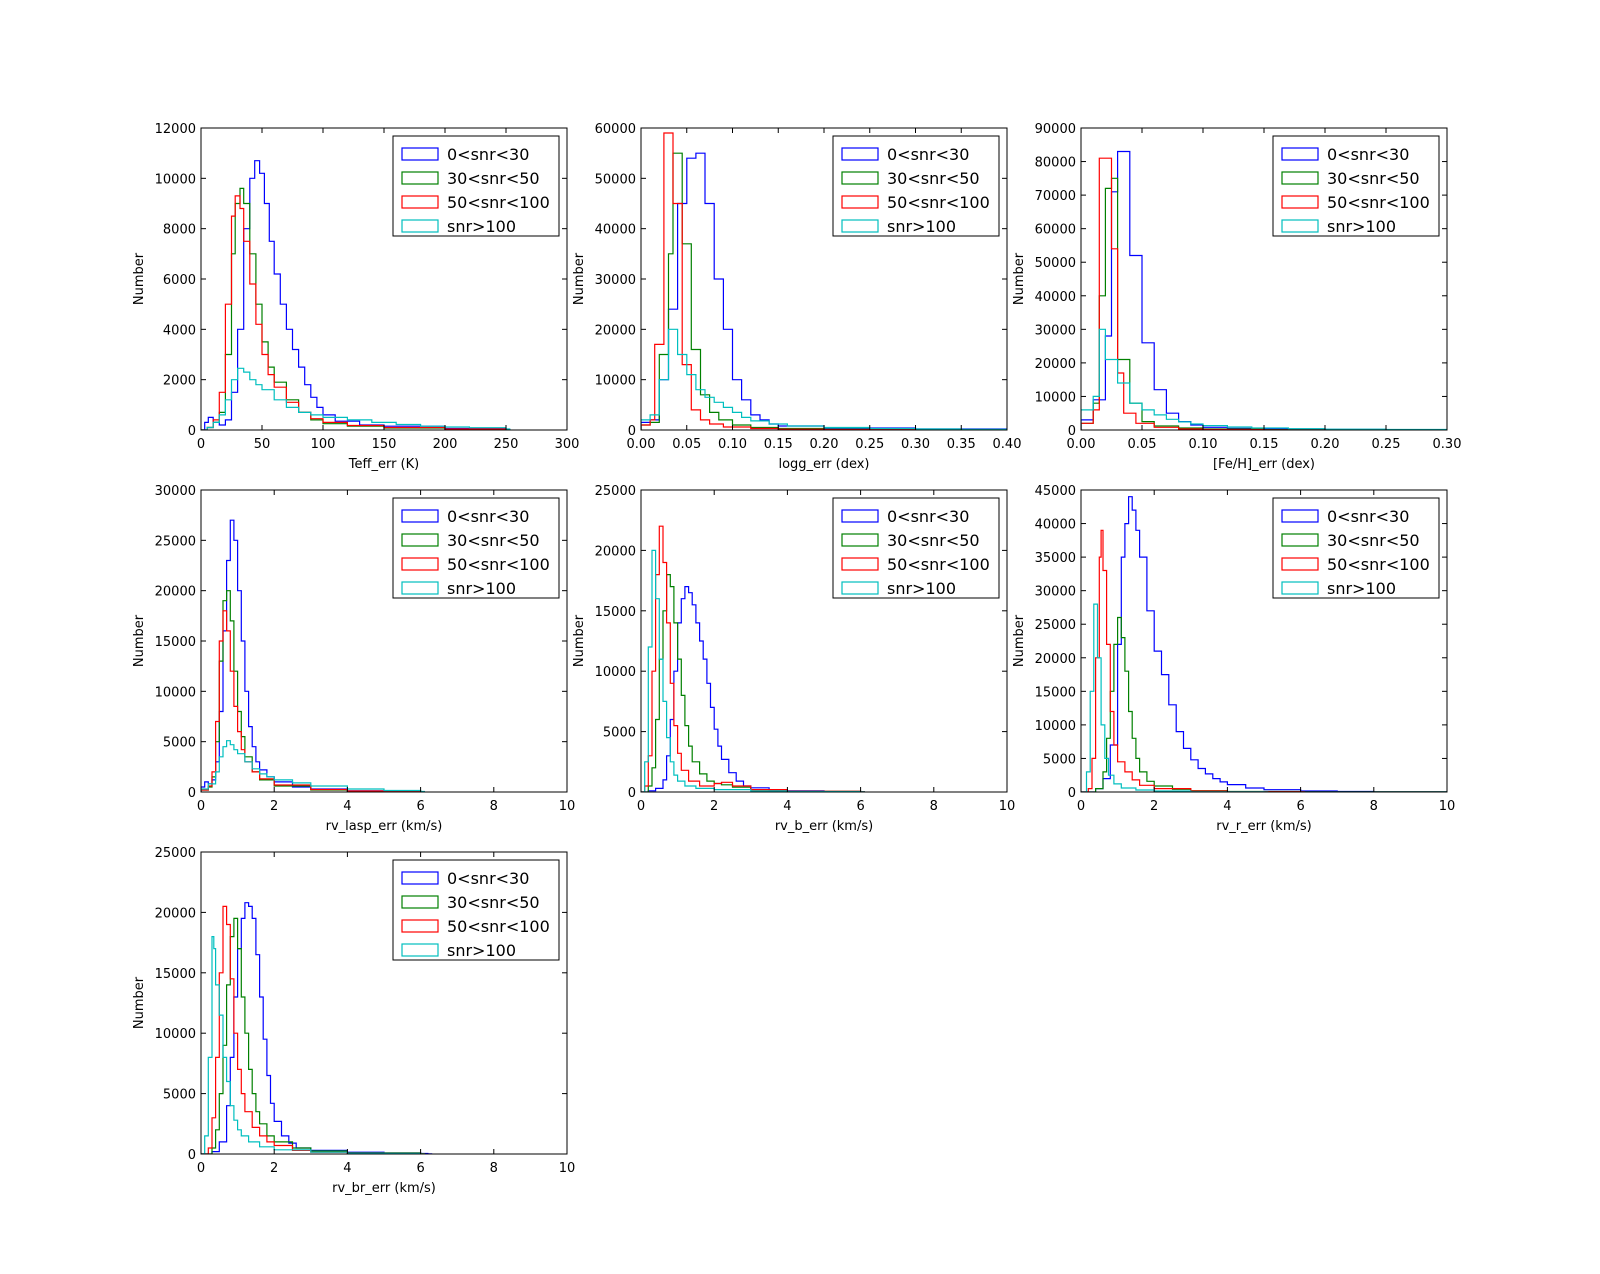 This screenshot has height=1274, width=1600. What do you see at coordinates (179, 330) in the screenshot?
I see `y-tick-label: 4000` at bounding box center [179, 330].